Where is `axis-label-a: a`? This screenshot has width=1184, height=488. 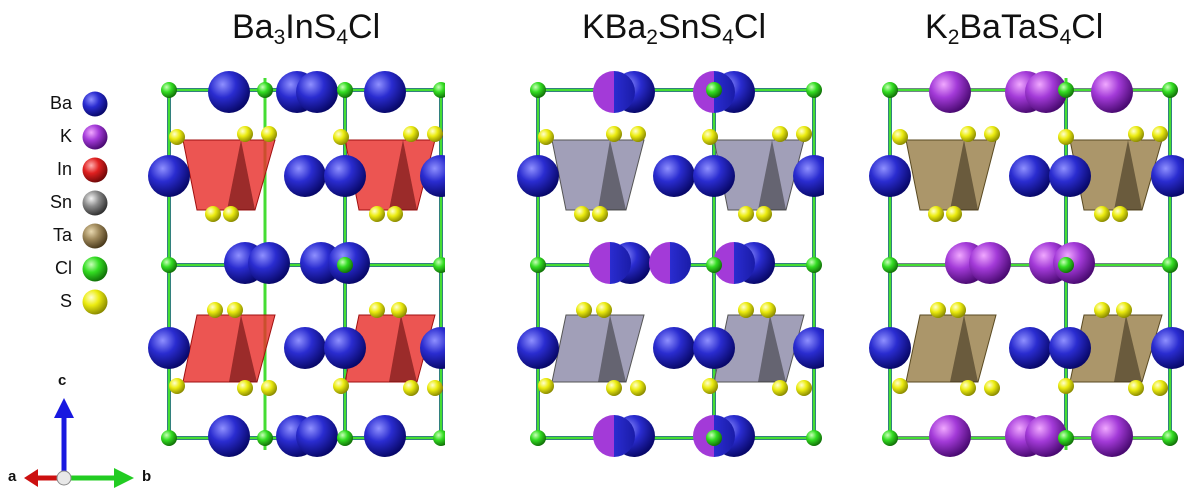 axis-label-a: a is located at coordinates (12, 476).